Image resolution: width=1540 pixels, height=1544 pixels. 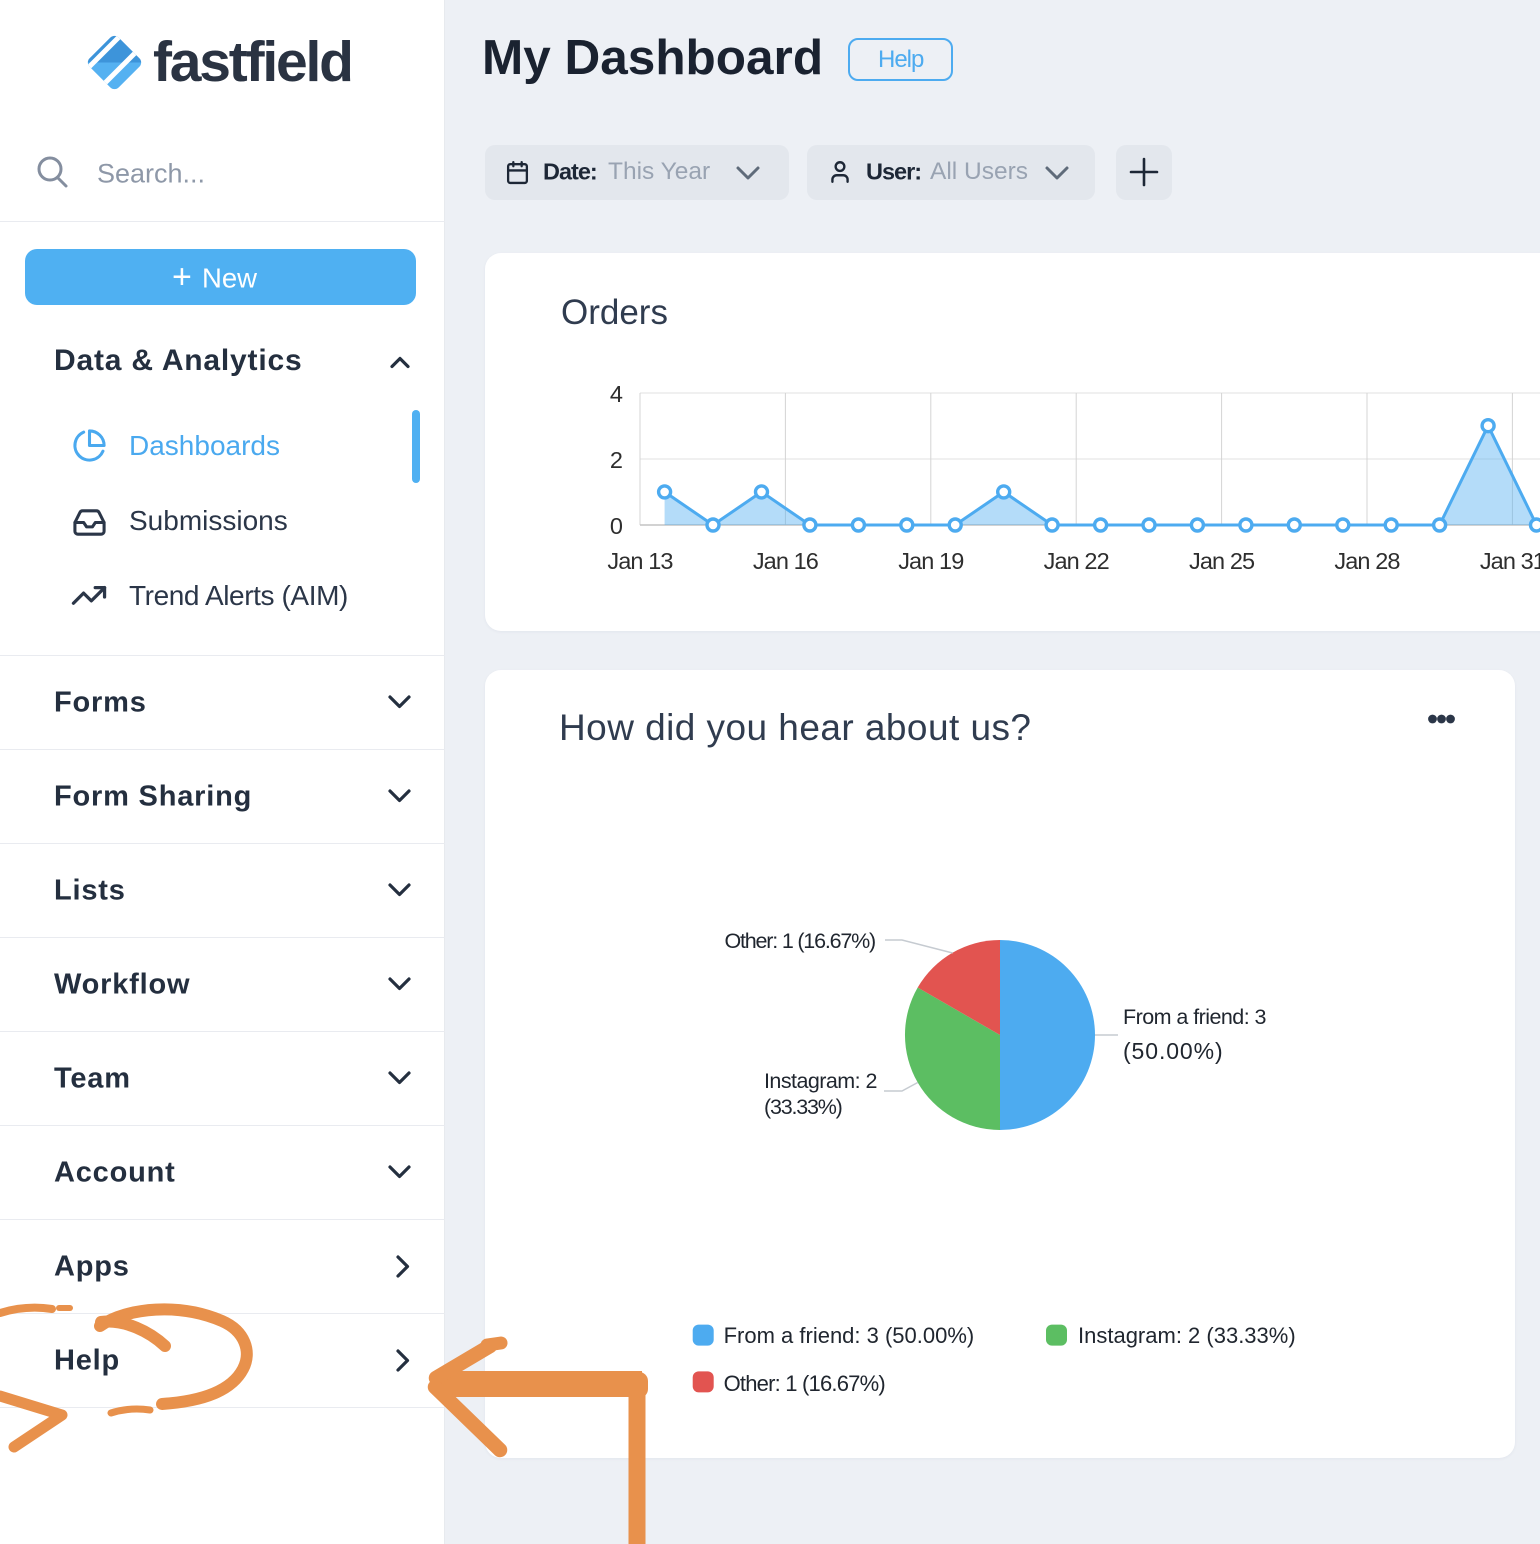 What do you see at coordinates (820, 1081) in the screenshot?
I see `svg-text: Instagram: 2` at bounding box center [820, 1081].